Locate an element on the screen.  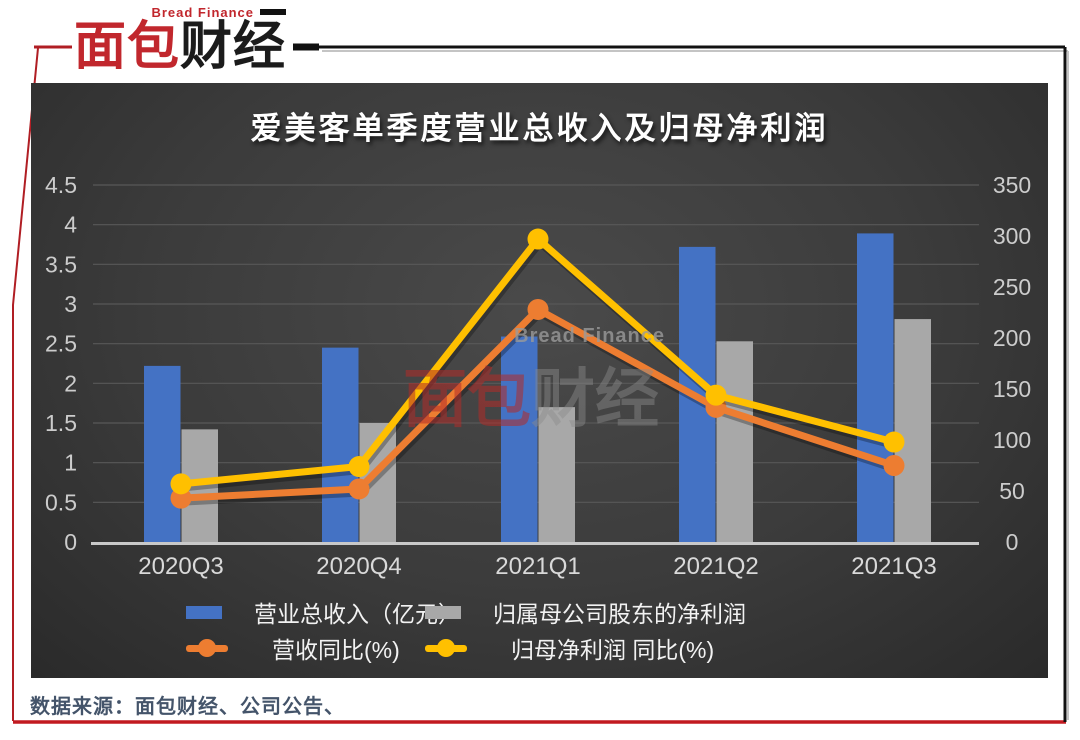
legend-item-revenue: 营业总收入（亿元） is located at coordinates (323, 612).